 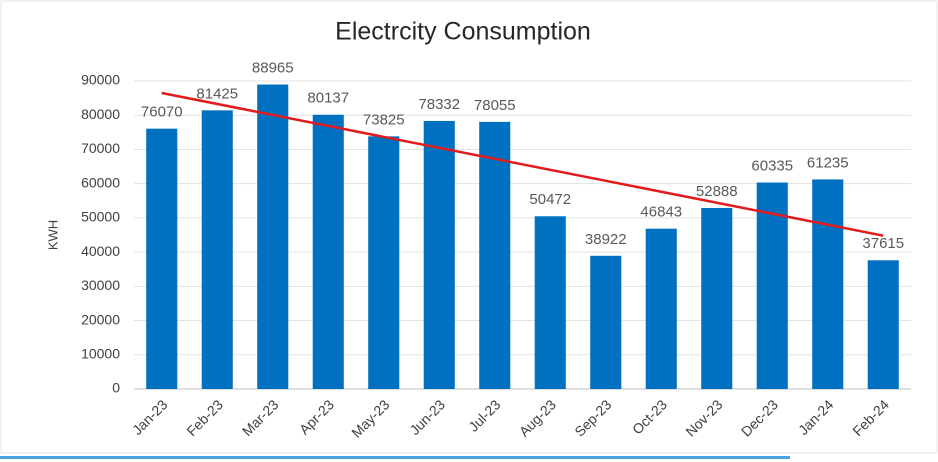 What do you see at coordinates (217, 93) in the screenshot?
I see `value-label: 81425` at bounding box center [217, 93].